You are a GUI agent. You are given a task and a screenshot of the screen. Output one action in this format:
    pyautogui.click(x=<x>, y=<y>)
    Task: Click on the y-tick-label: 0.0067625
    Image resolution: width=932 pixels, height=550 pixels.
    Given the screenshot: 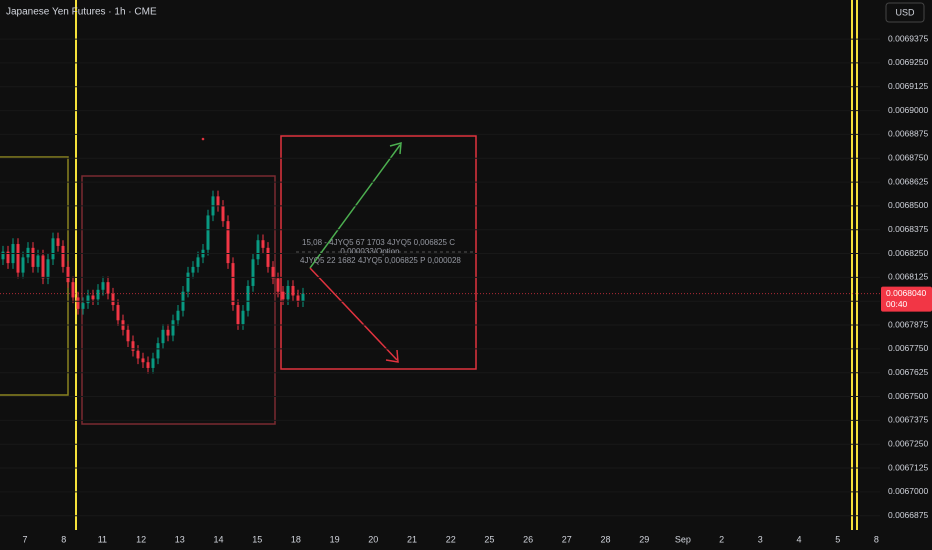 What is the action you would take?
    pyautogui.click(x=908, y=372)
    